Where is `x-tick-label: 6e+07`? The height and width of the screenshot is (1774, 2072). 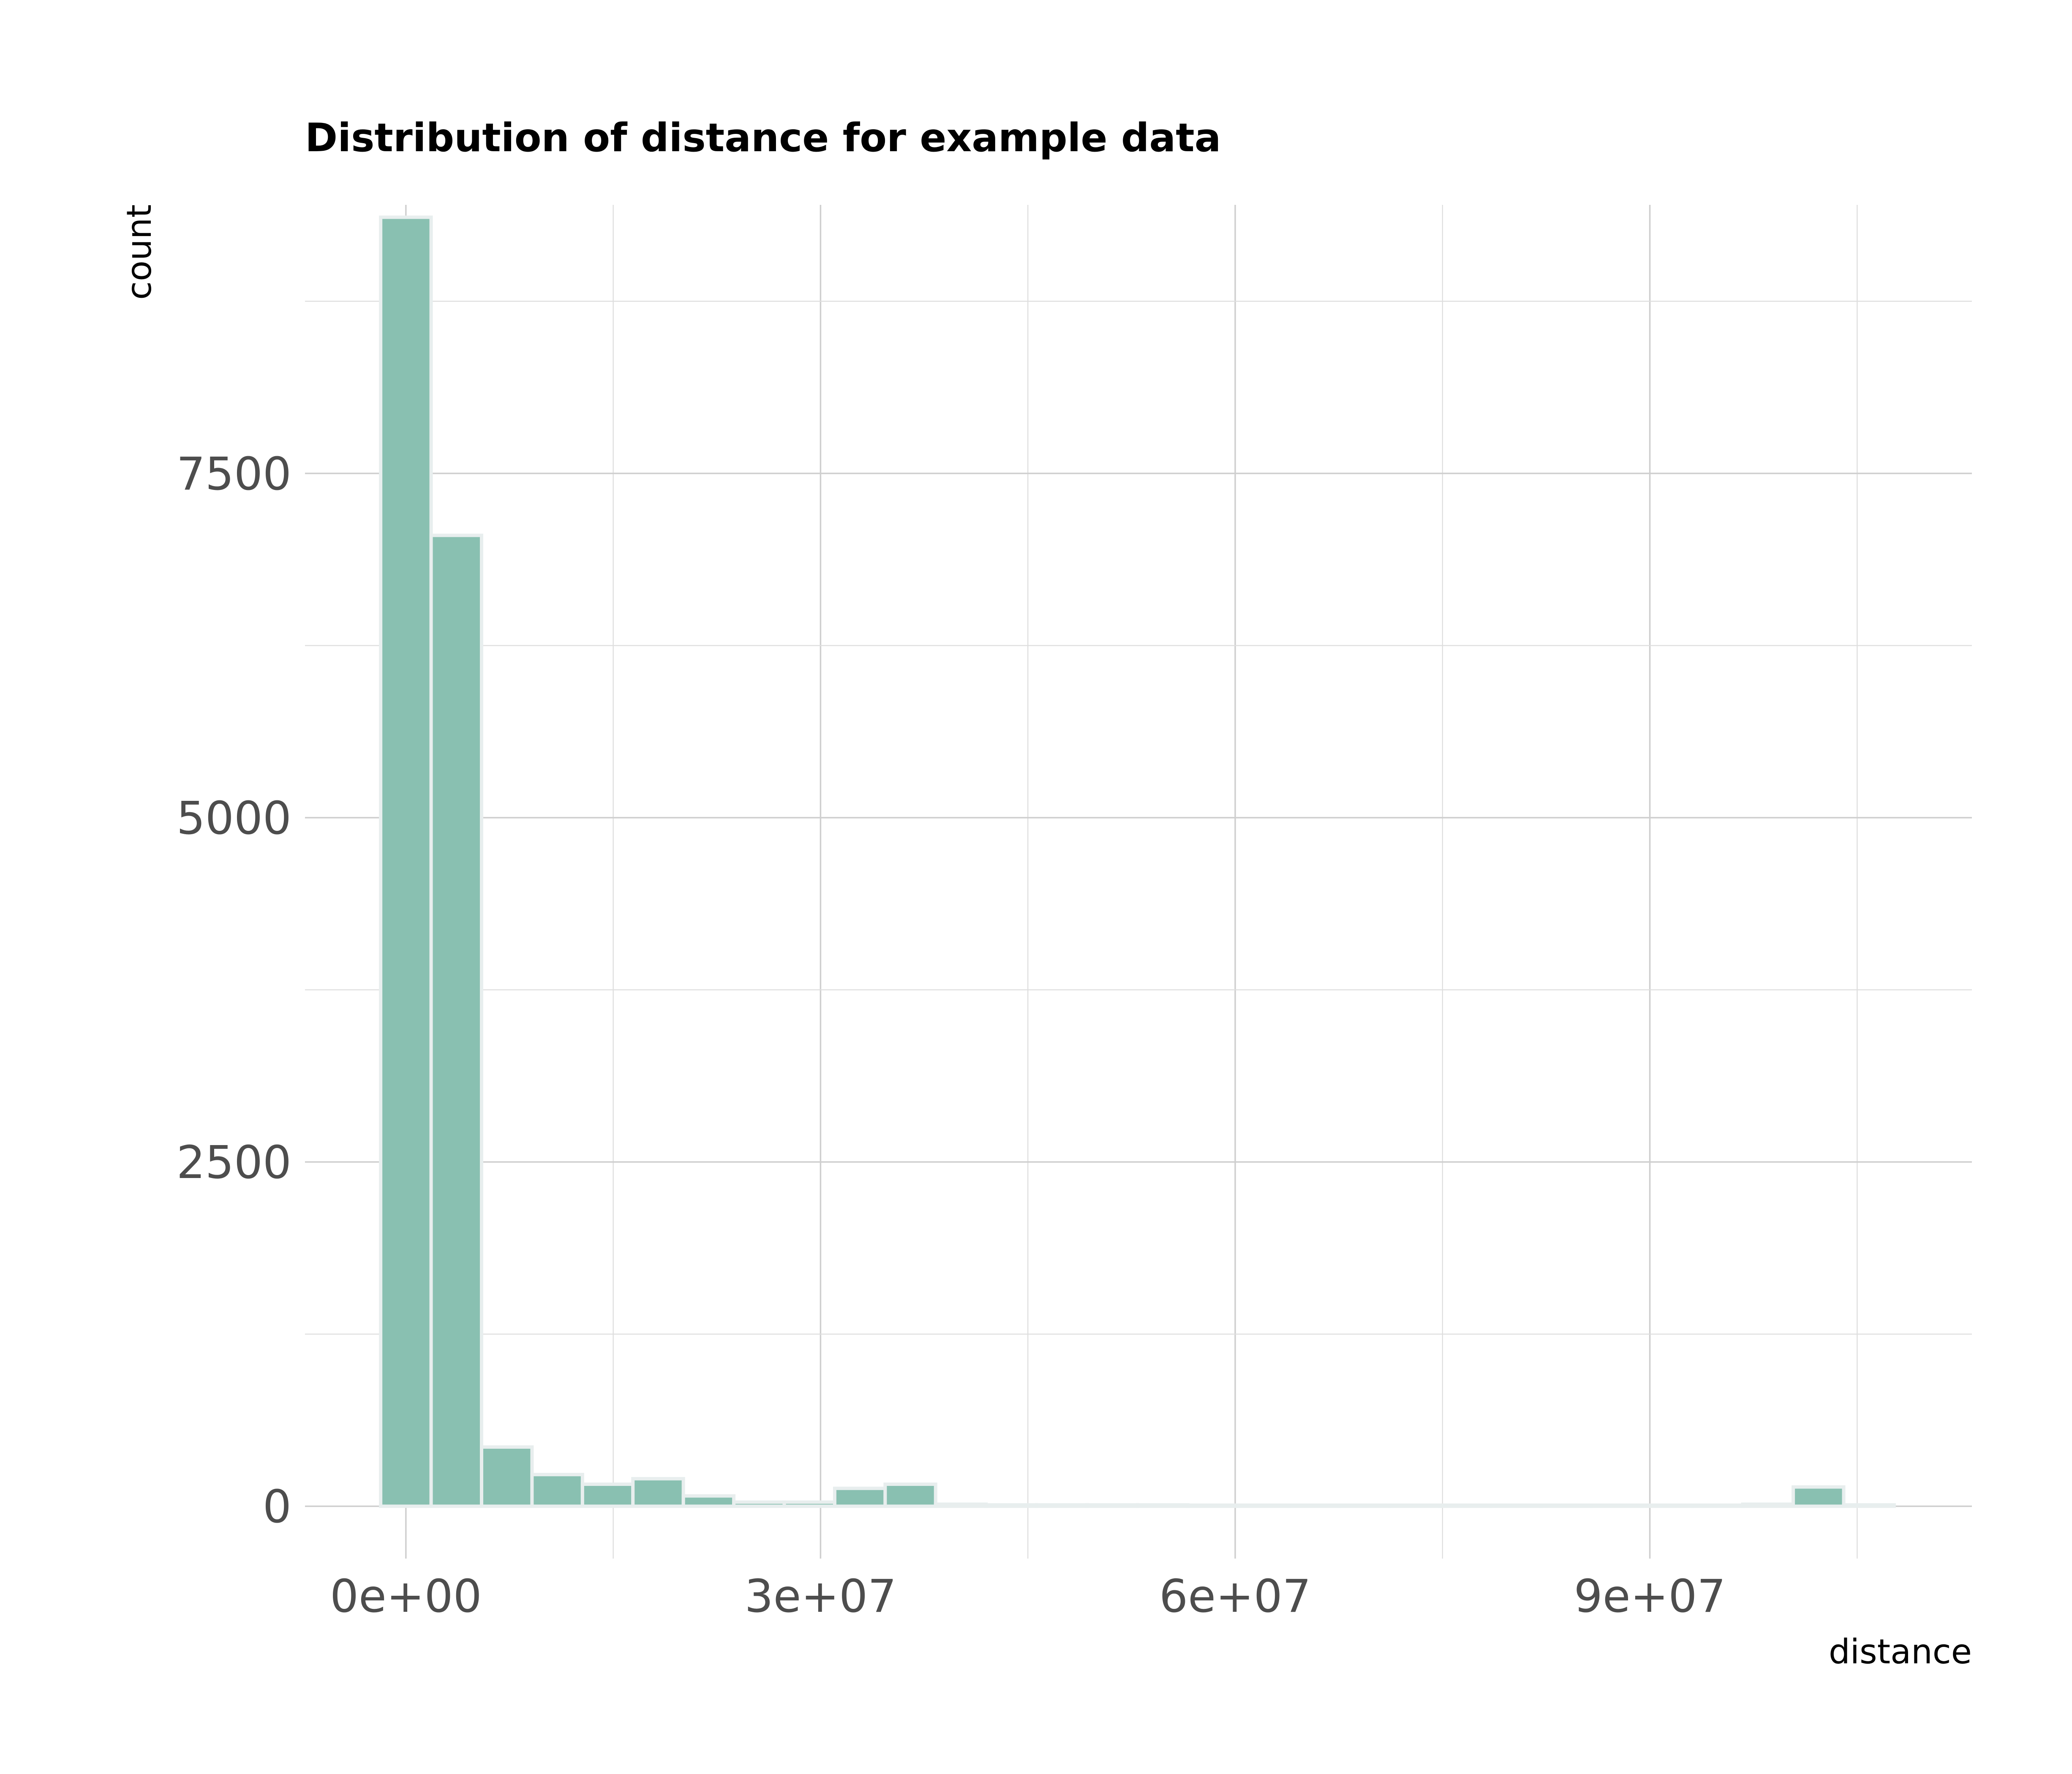
x-tick-label: 6e+07 is located at coordinates (1235, 1596).